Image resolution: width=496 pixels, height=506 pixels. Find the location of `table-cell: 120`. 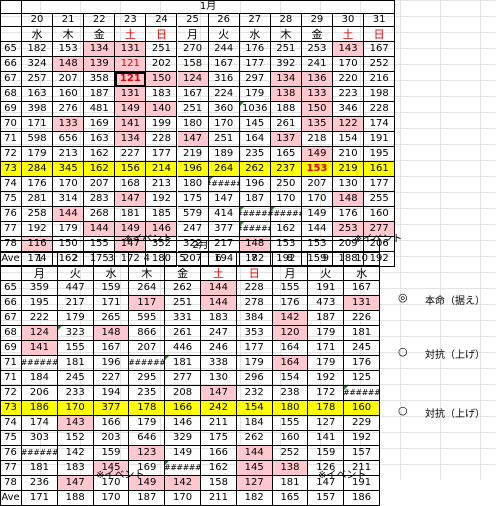

table-cell: 120 is located at coordinates (290, 333).